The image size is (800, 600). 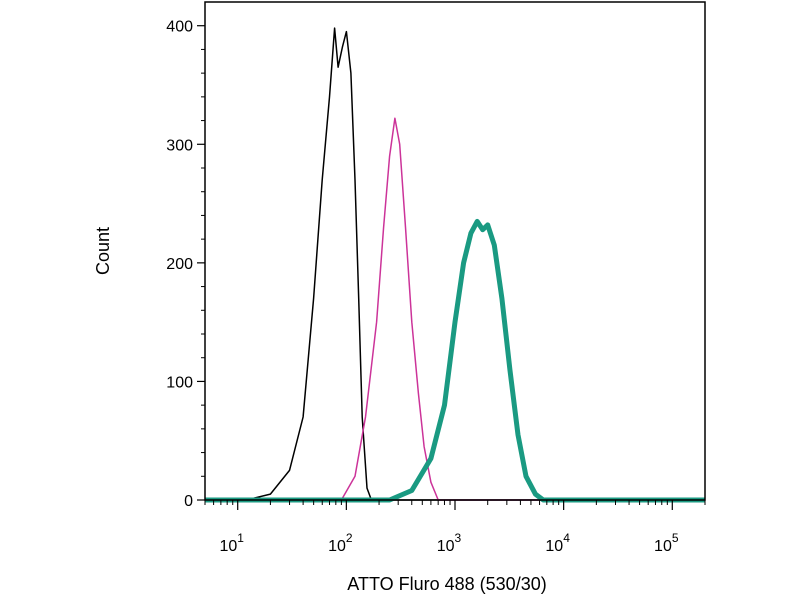 What do you see at coordinates (179, 264) in the screenshot?
I see `y-tick-label: 200` at bounding box center [179, 264].